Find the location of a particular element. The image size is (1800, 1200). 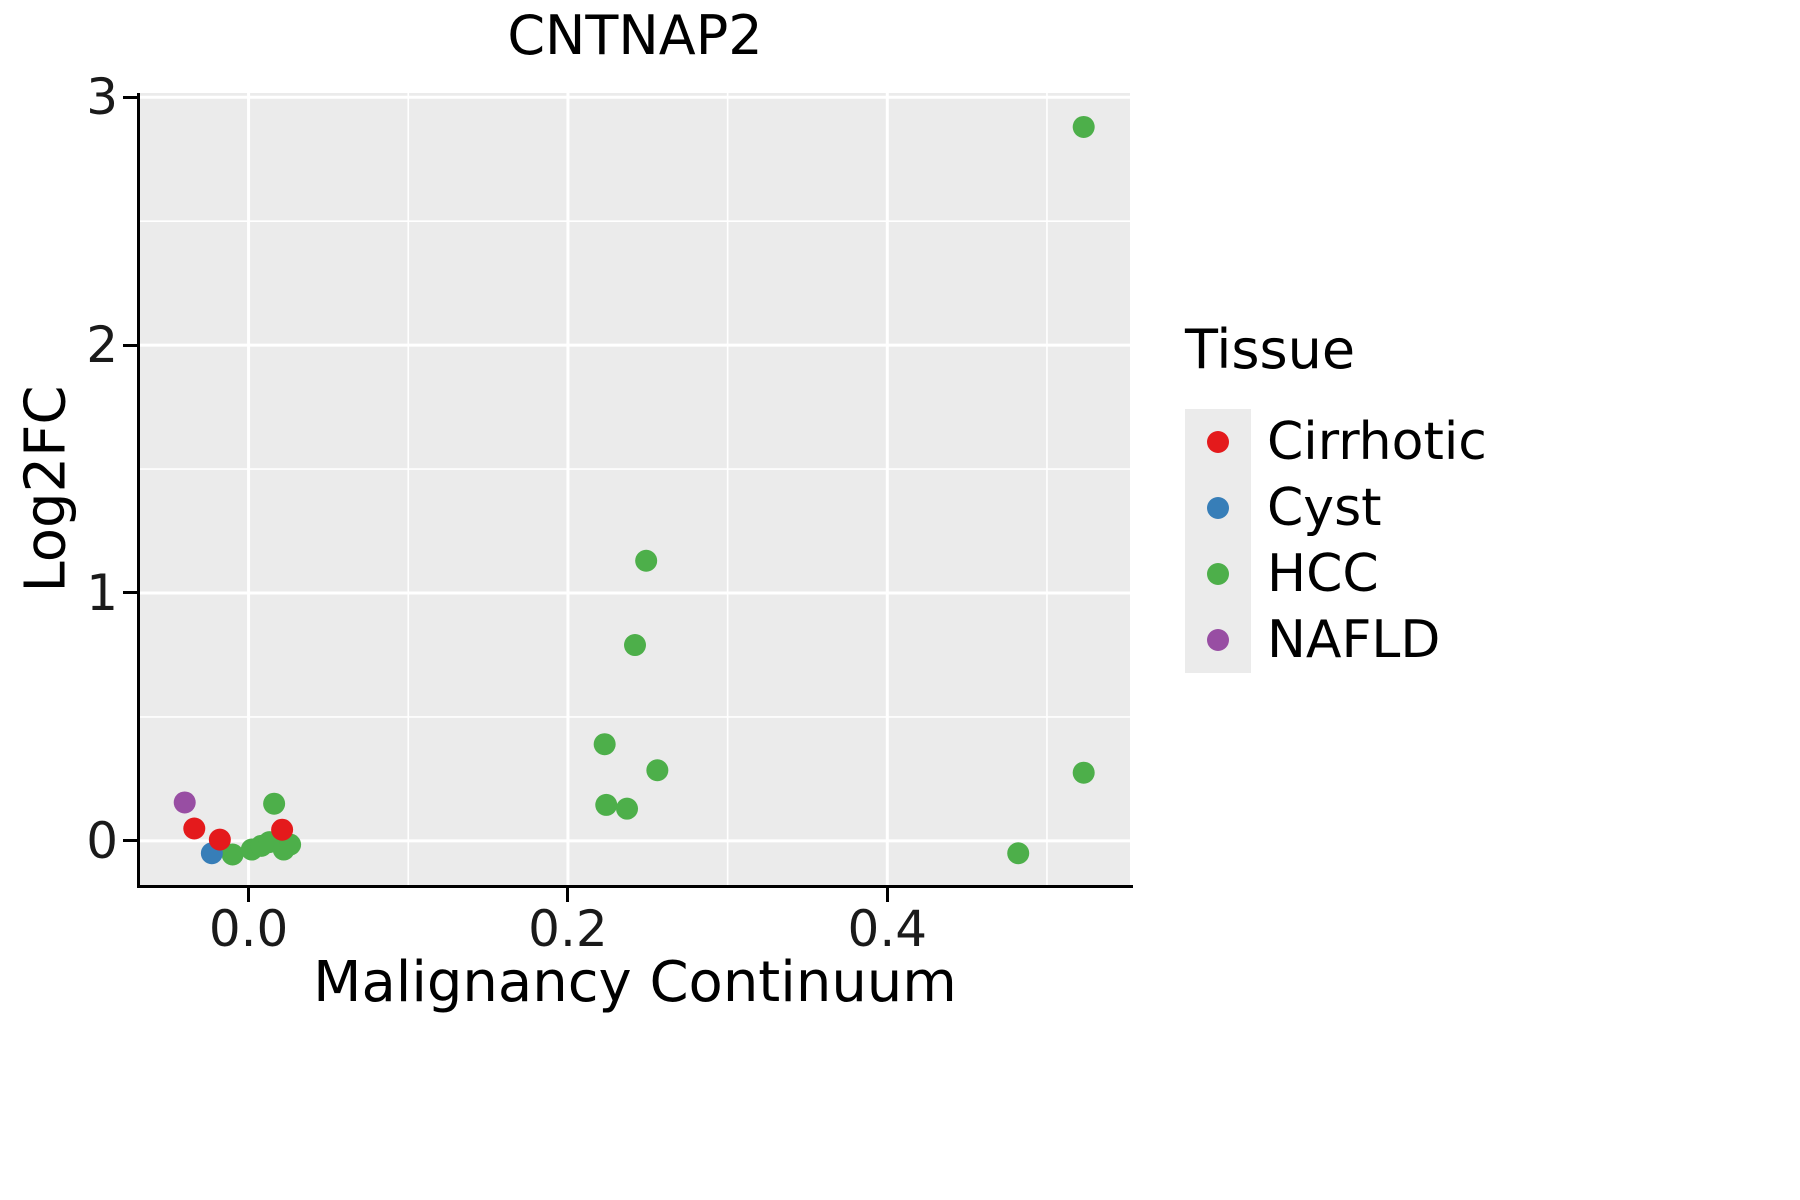

x-axis-label: Malignancy Continuum is located at coordinates (635, 982).